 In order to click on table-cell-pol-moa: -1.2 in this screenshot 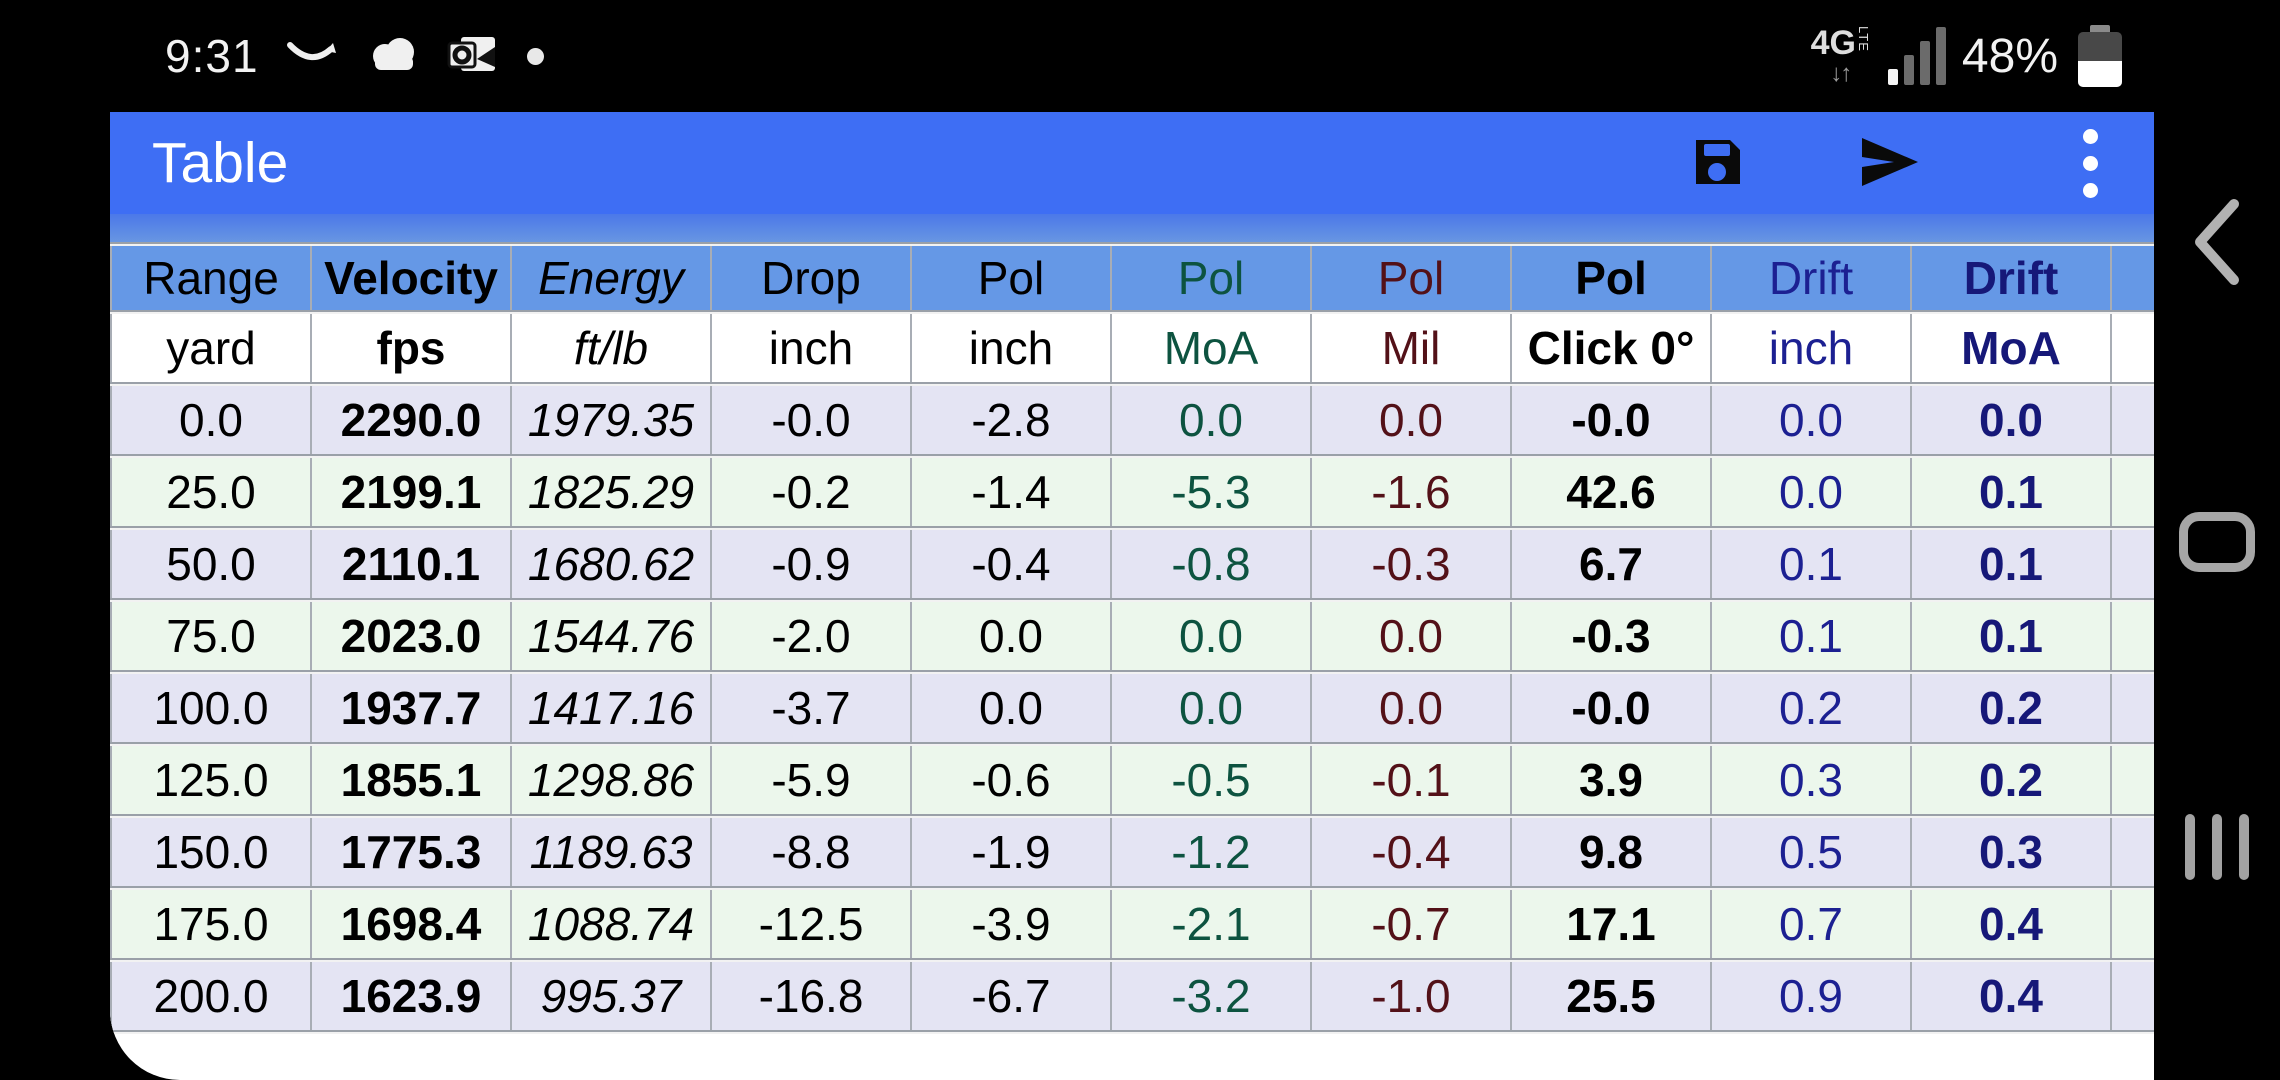, I will do `click(1212, 852)`.